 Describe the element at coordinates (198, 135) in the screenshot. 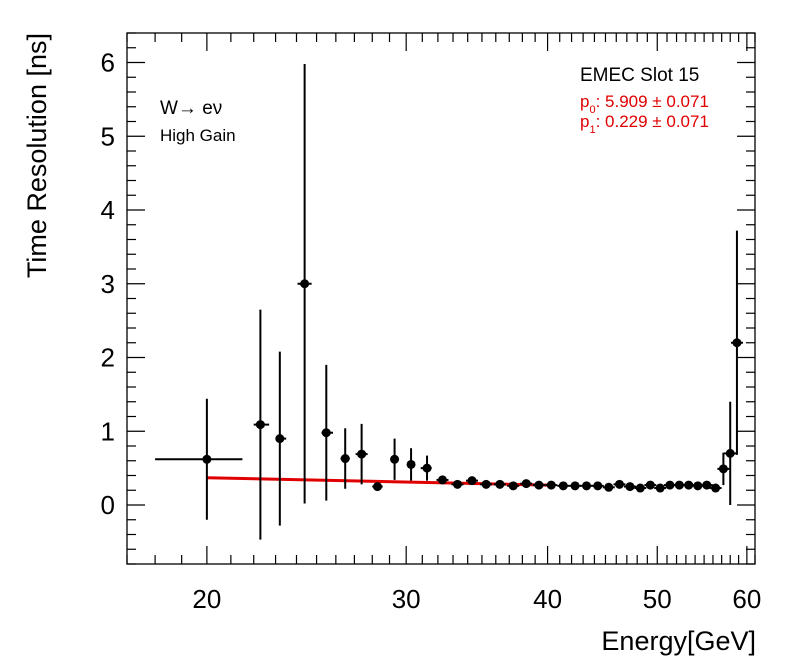

I see `gain-label: High Gain` at that location.